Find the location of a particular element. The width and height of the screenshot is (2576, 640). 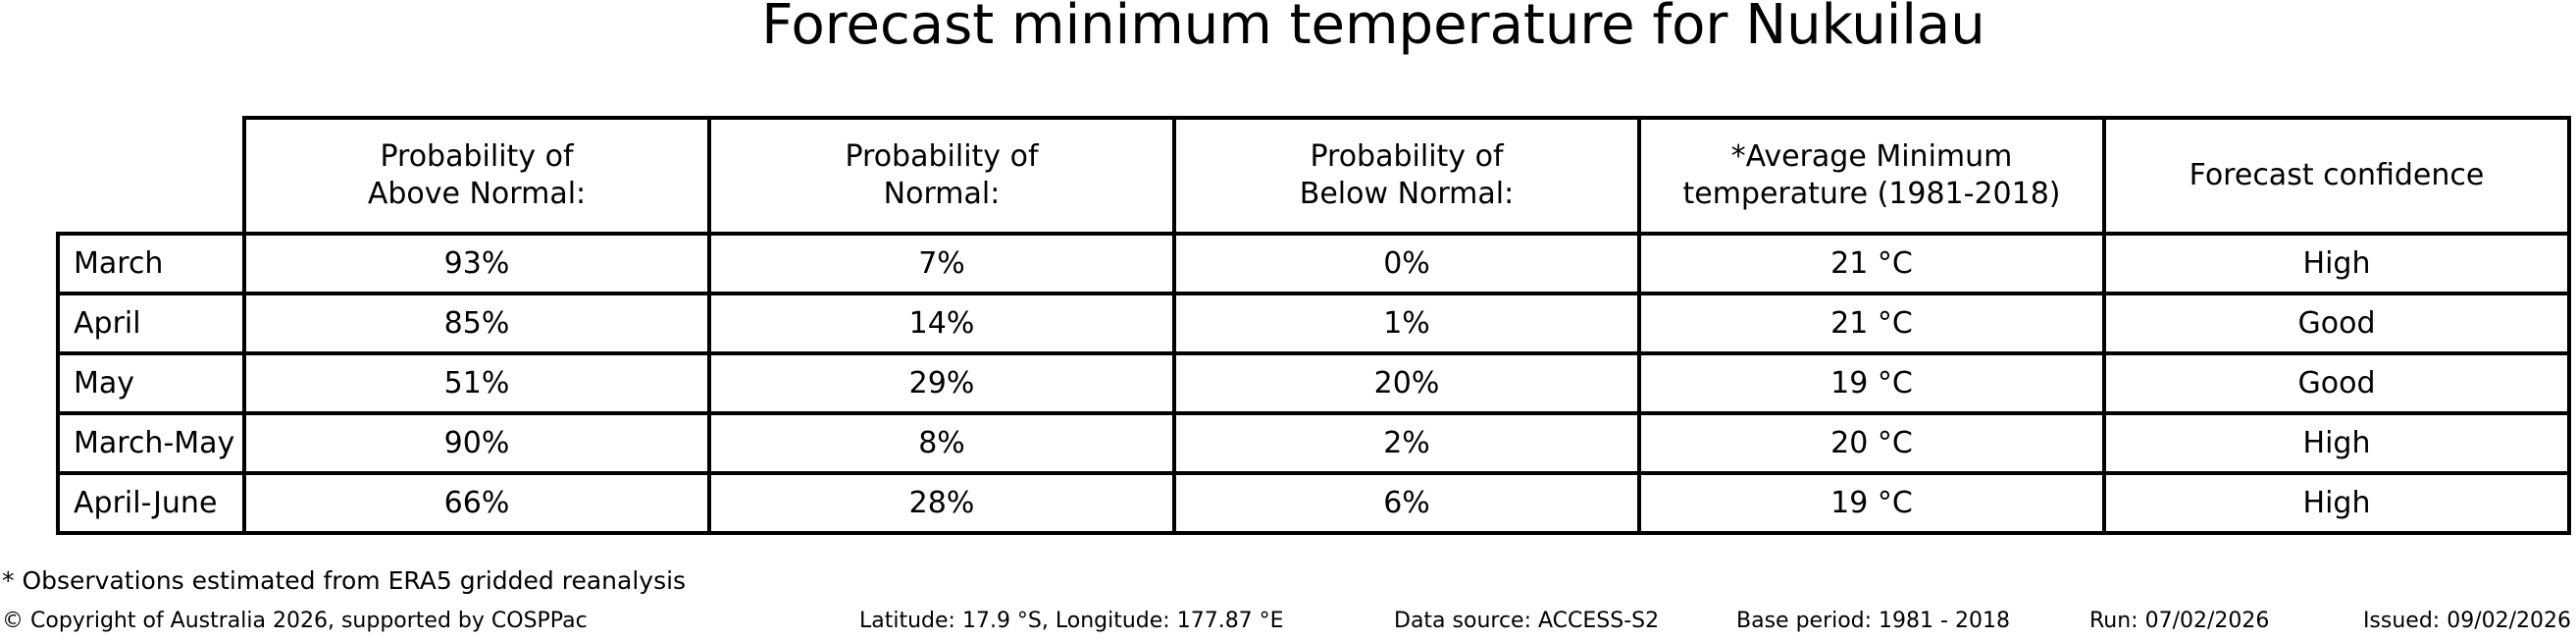

cell-normal: 14% is located at coordinates (941, 323).